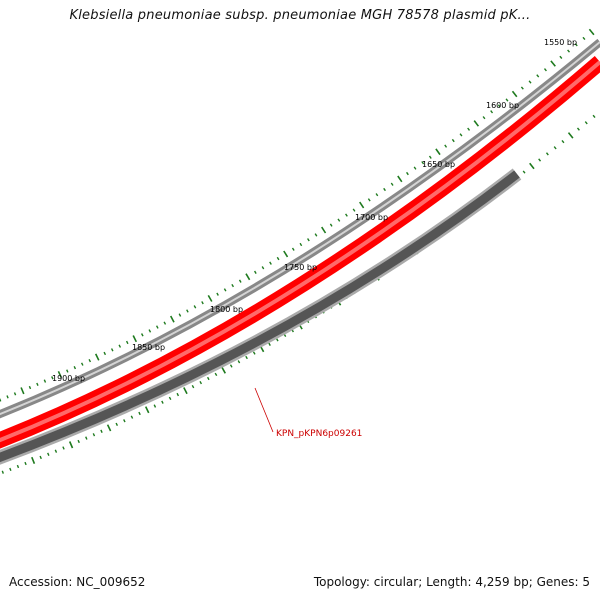  I want to click on gene-label-KPN_pKPN6p09261: KPN_pKPN6p09261, so click(319, 434).